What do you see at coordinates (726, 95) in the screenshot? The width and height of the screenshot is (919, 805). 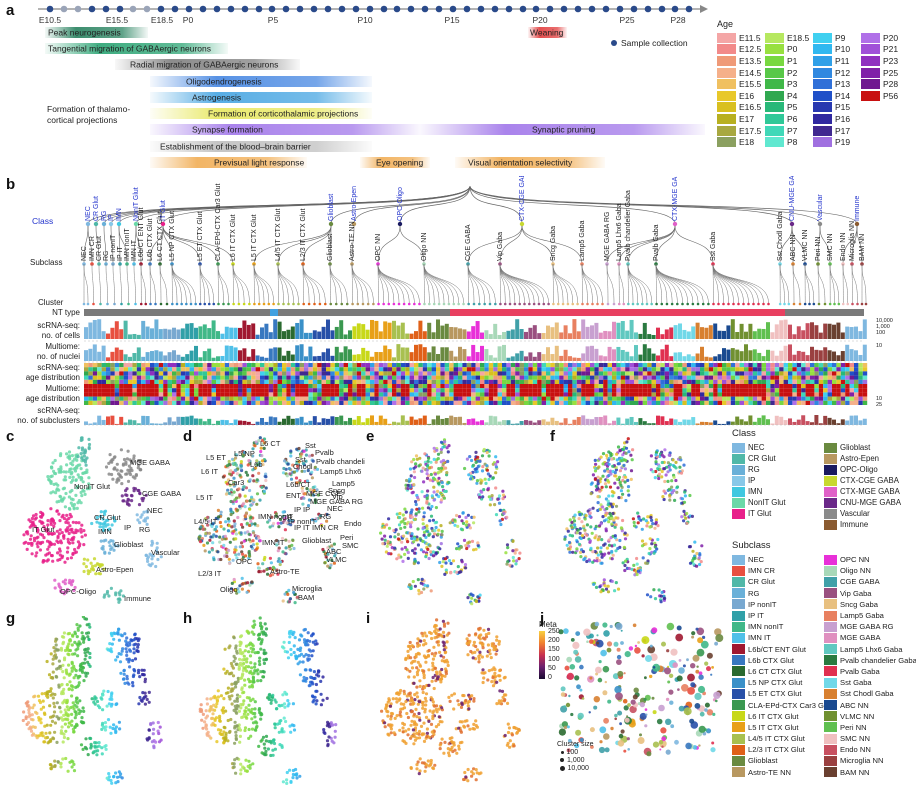 I see `age-swatch` at bounding box center [726, 95].